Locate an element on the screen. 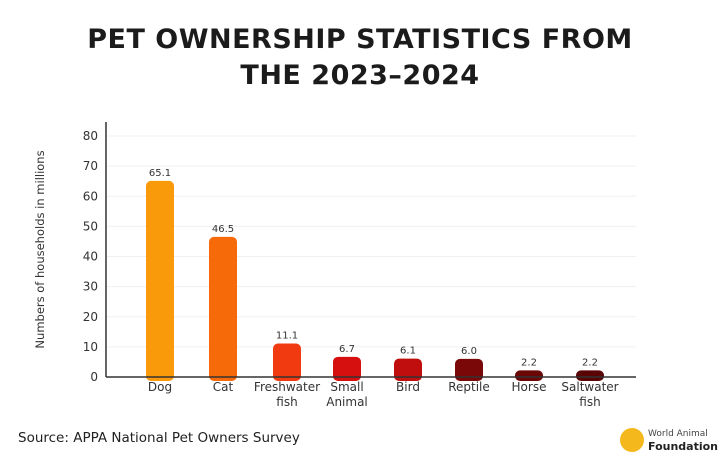  logo-line-2: Foundation is located at coordinates (683, 446).